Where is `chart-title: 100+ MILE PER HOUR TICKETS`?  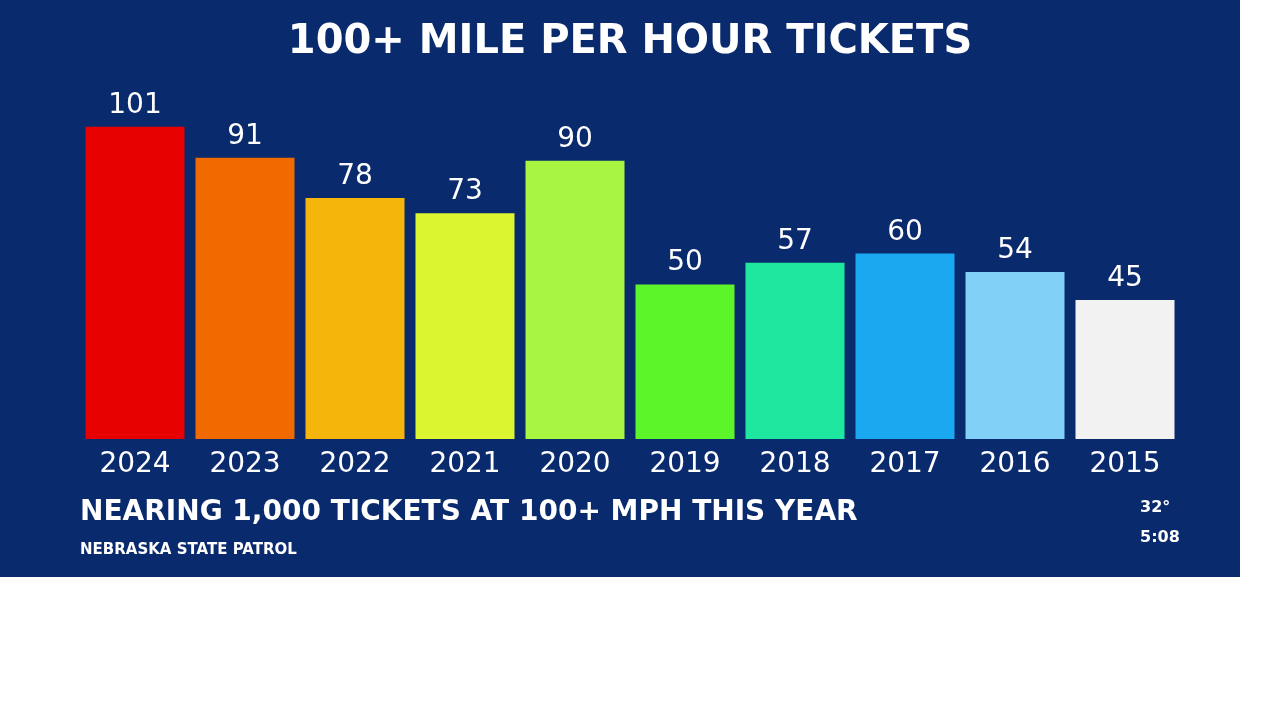 chart-title: 100+ MILE PER HOUR TICKETS is located at coordinates (630, 38).